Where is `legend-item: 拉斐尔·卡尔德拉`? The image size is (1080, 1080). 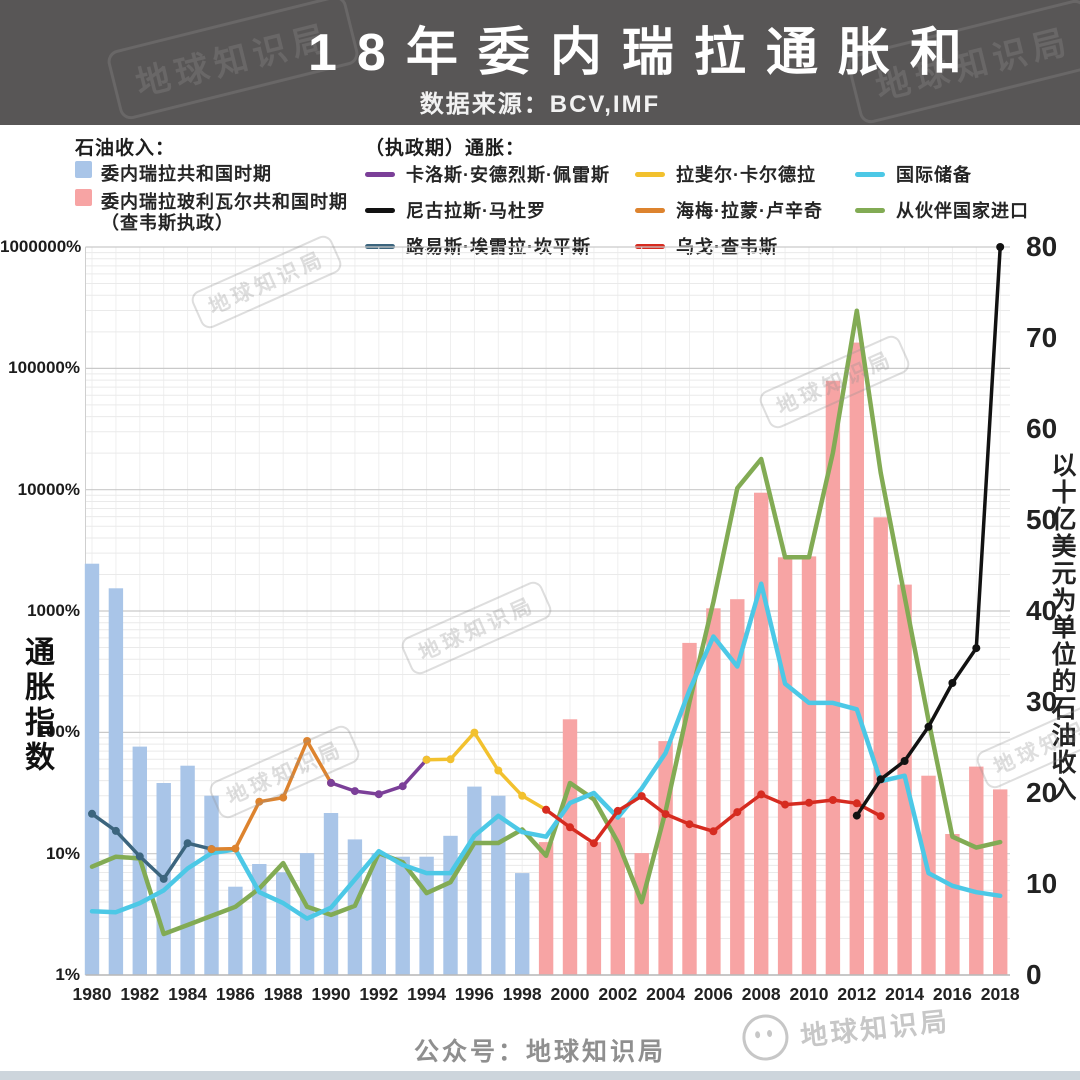 legend-item: 拉斐尔·卡尔德拉 is located at coordinates (729, 174).